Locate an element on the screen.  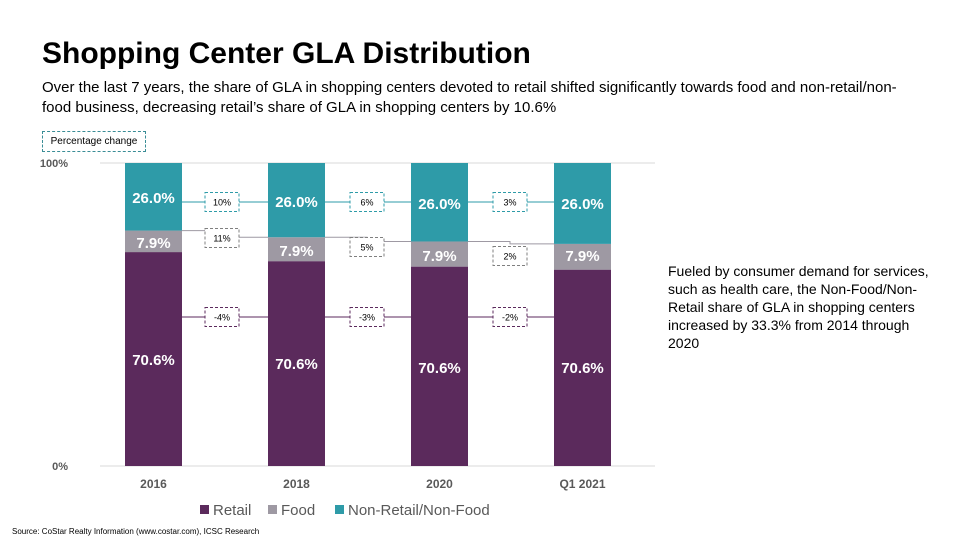
page-title: Shopping Center GLA Distribution is located at coordinates (286, 53).